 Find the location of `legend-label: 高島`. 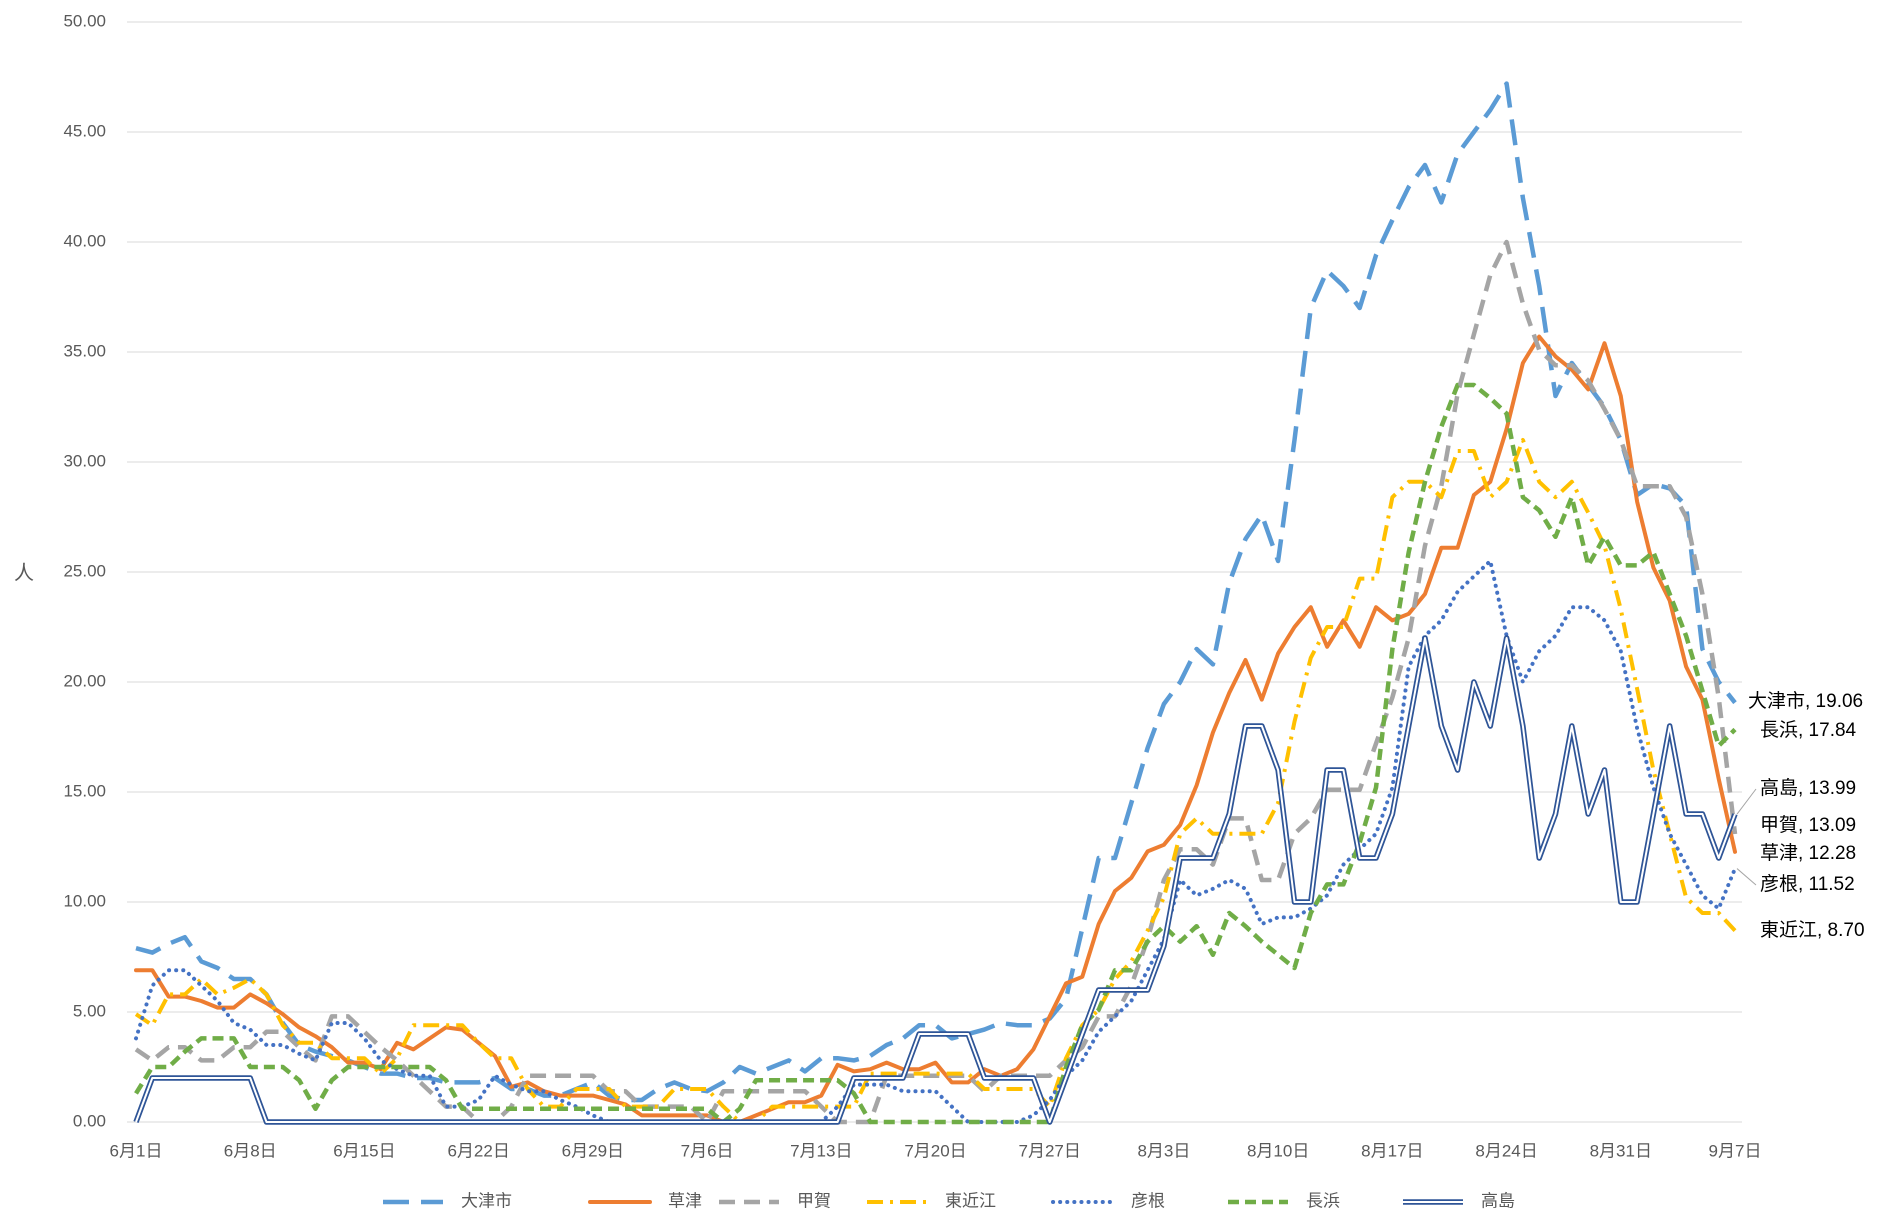

legend-label: 高島 is located at coordinates (1498, 1200).